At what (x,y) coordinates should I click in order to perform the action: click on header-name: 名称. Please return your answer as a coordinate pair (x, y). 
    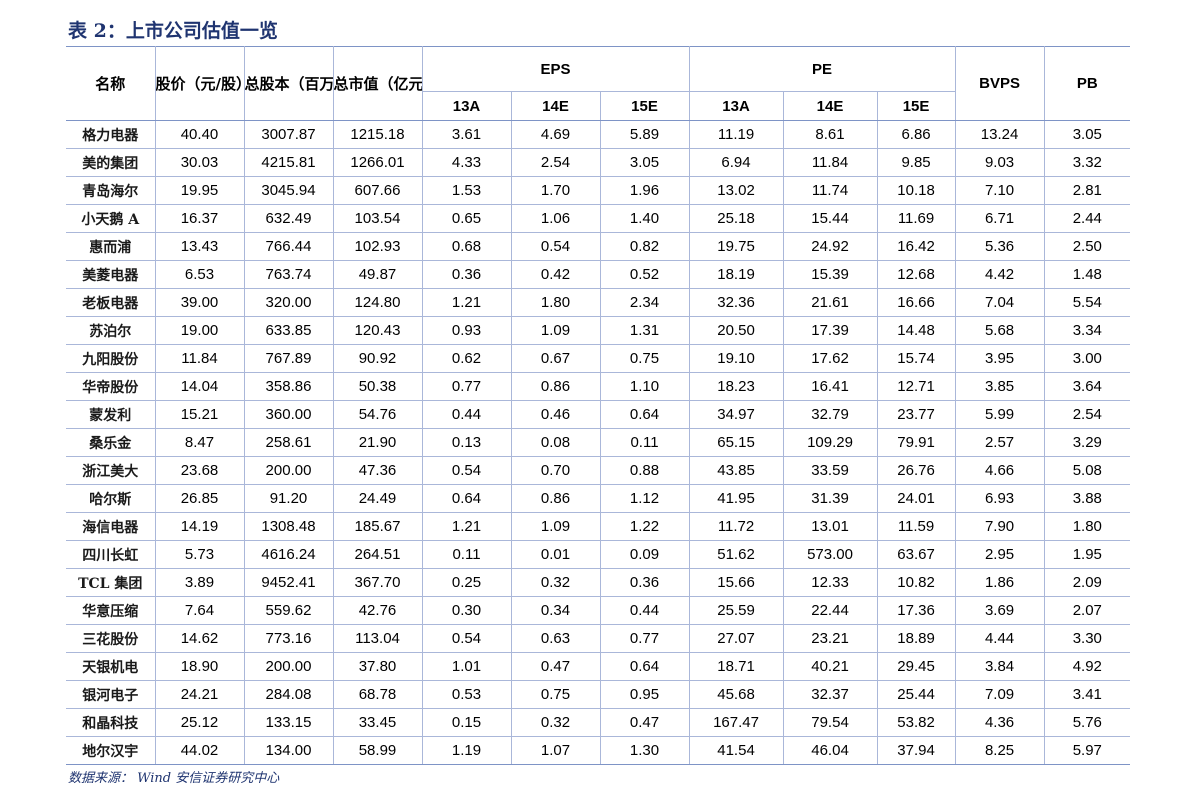
    Looking at the image, I should click on (111, 83).